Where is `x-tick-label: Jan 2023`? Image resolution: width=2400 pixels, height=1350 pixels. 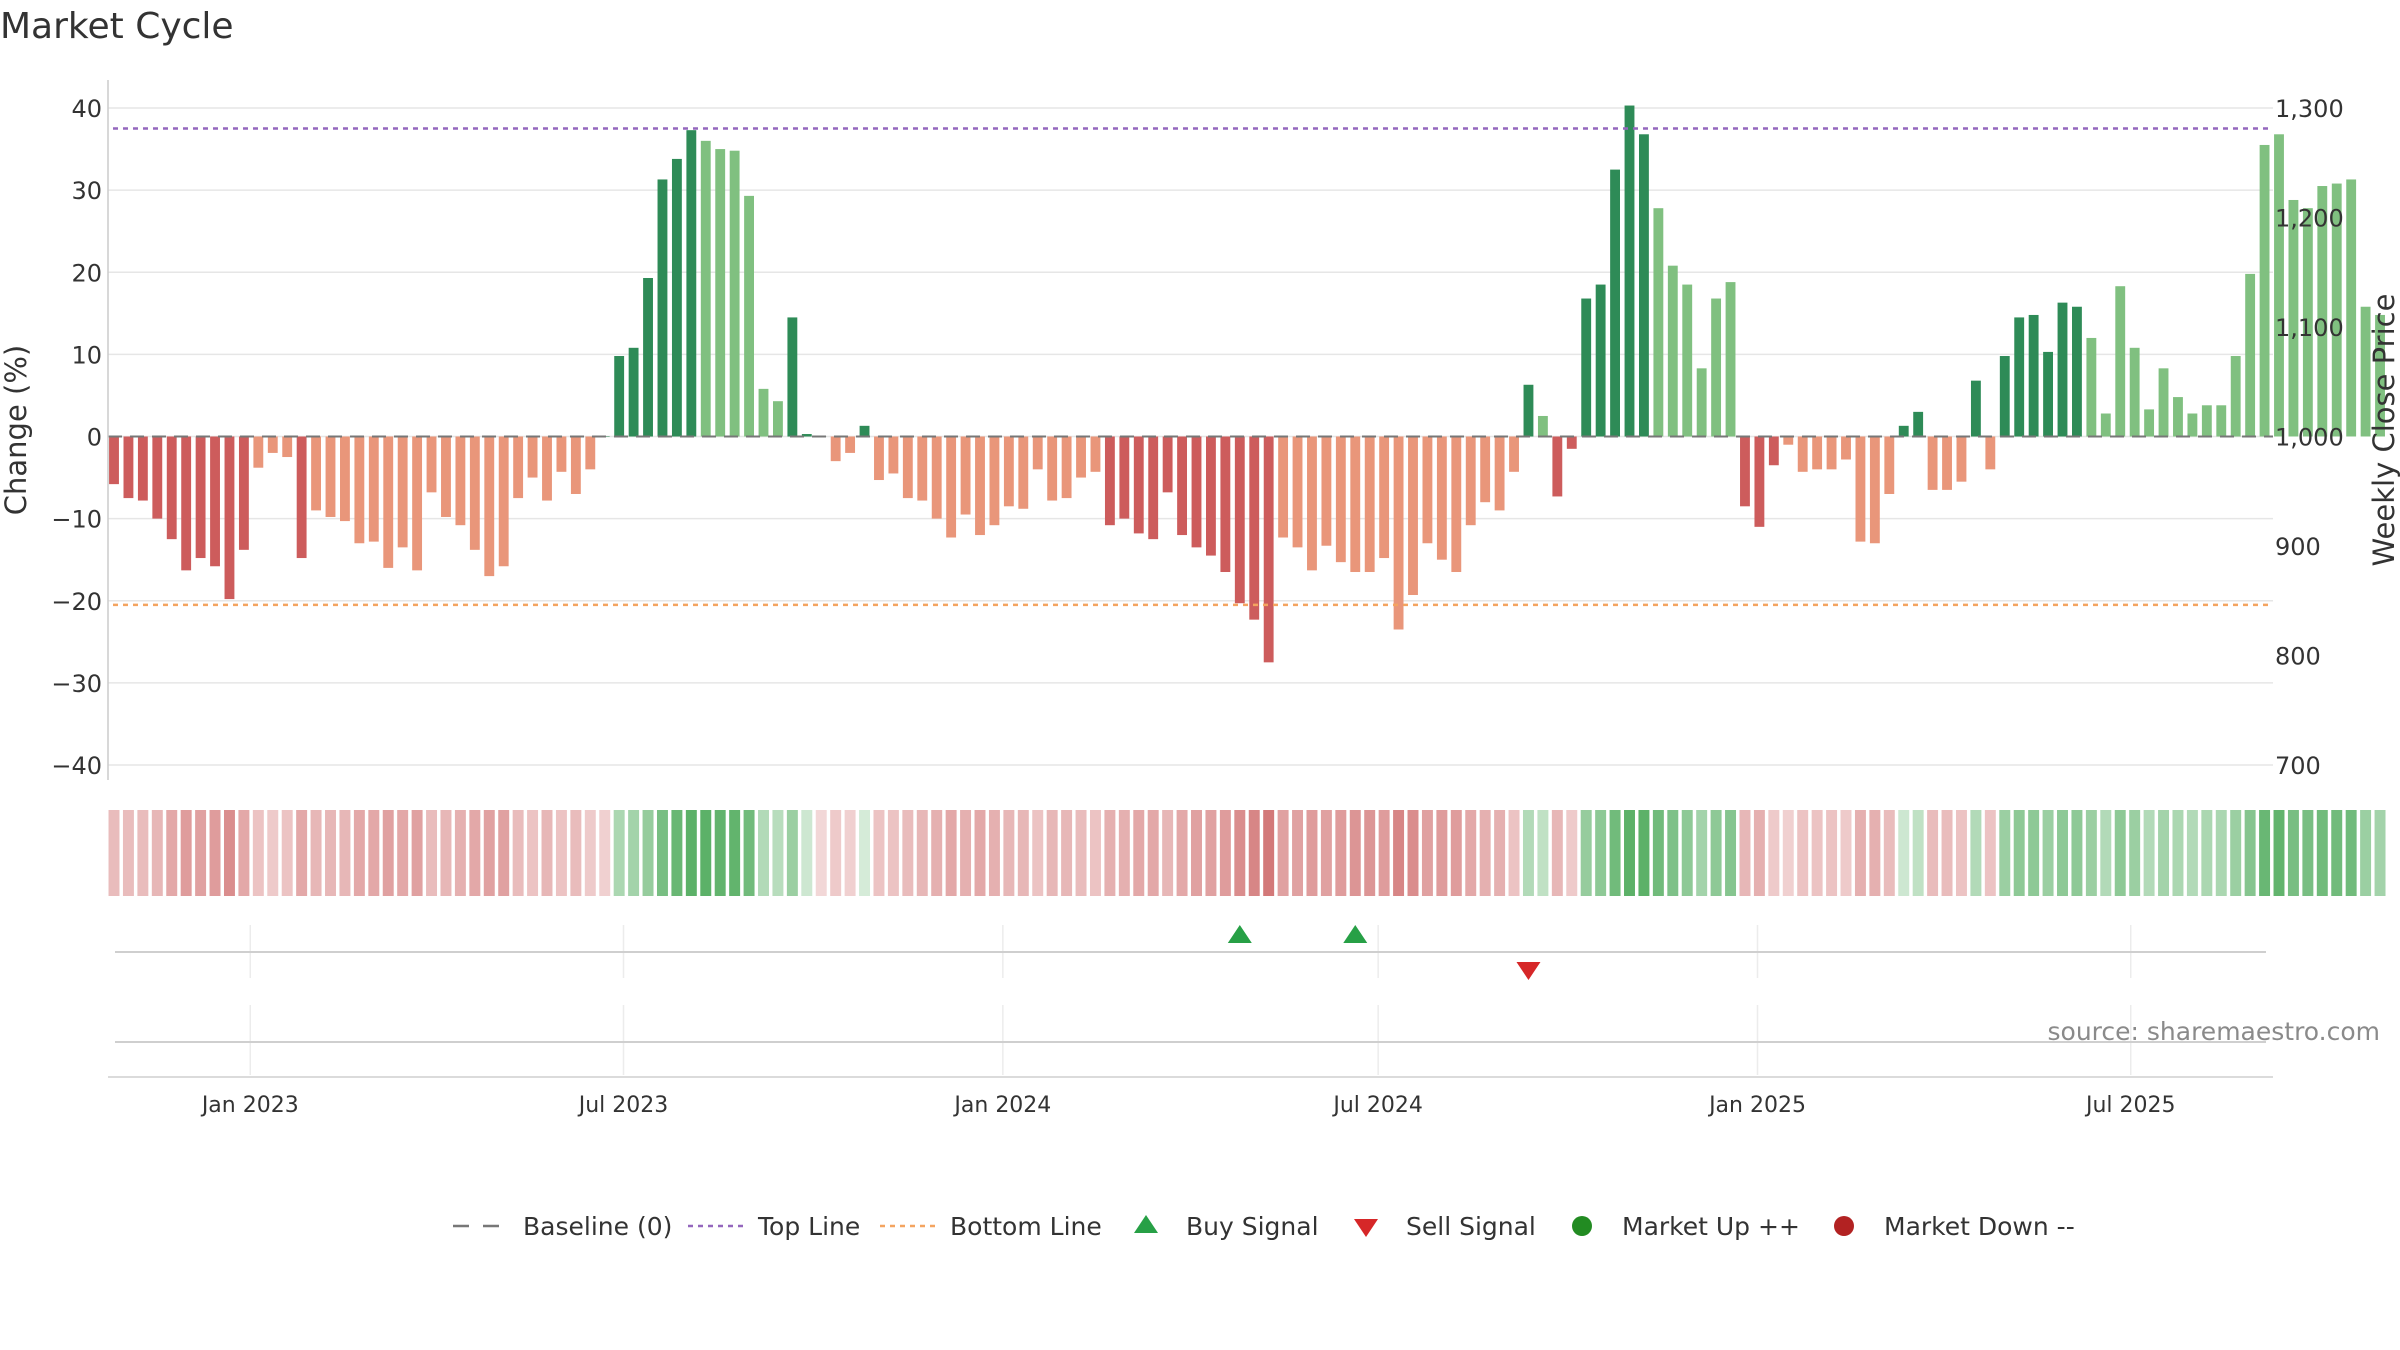
x-tick-label: Jan 2023 is located at coordinates (249, 1105).